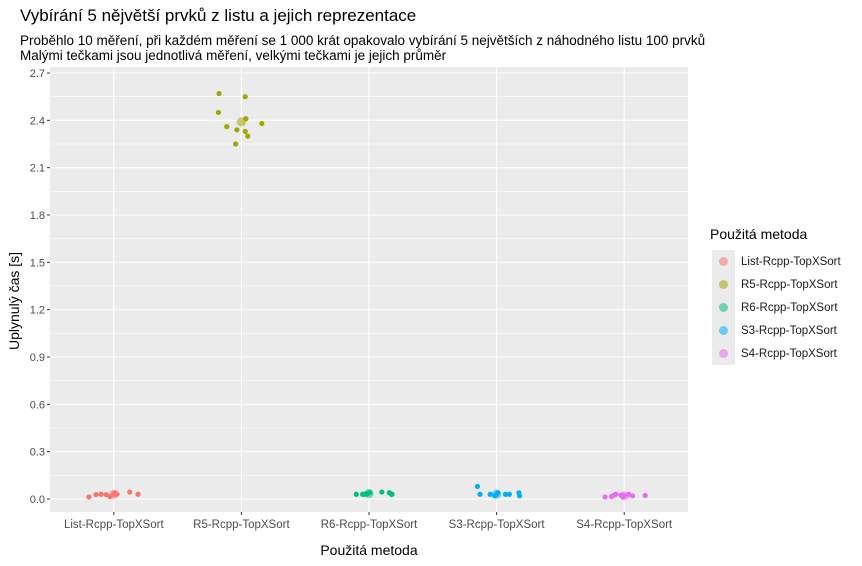  I want to click on y-tick-label: 1.5, so click(37, 263).